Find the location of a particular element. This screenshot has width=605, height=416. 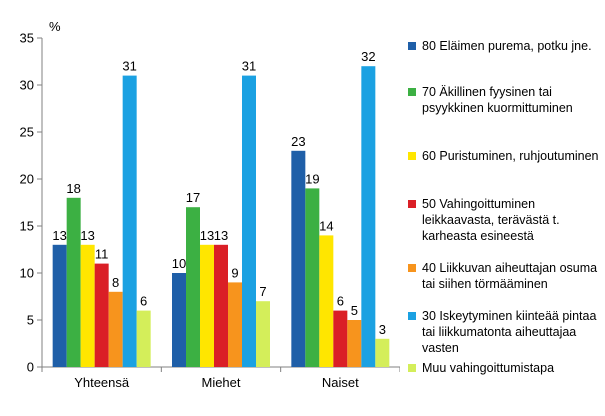

data-label: 18 is located at coordinates (73, 188).